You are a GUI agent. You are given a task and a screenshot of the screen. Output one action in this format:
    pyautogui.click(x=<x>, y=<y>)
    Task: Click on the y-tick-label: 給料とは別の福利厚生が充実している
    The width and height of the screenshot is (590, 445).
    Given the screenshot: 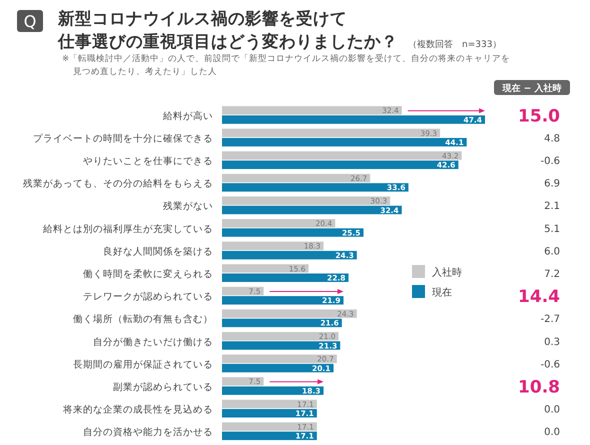 What is the action you would take?
    pyautogui.click(x=127, y=228)
    